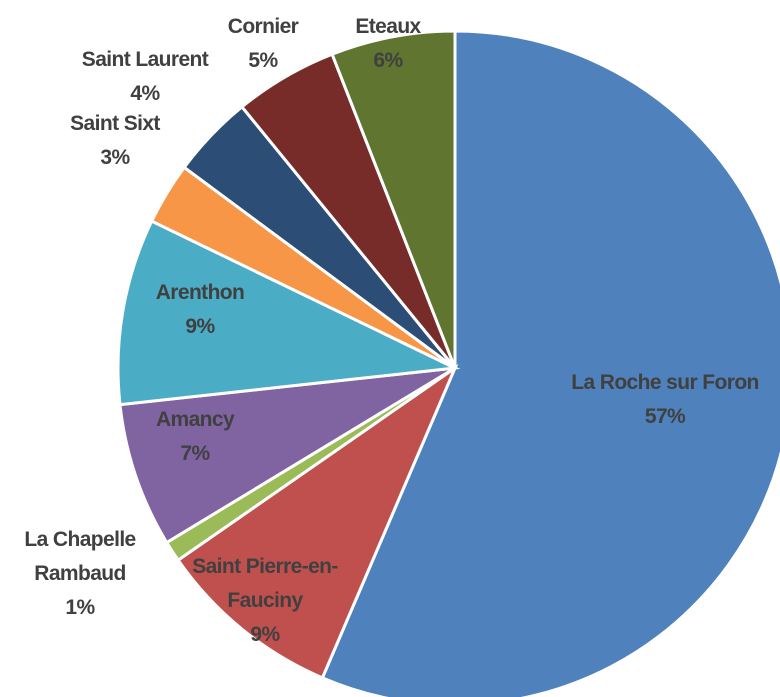 The image size is (780, 697). I want to click on slice-label: La Roche sur Foron 57%, so click(662, 400).